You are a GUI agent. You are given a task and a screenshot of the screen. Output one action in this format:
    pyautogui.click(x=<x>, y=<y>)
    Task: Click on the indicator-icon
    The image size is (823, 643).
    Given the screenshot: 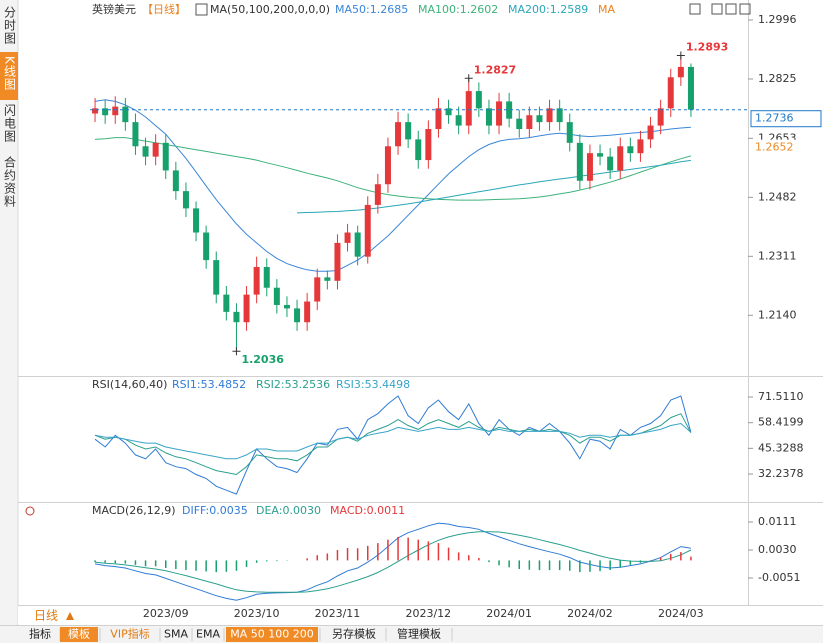 What is the action you would take?
    pyautogui.click(x=201, y=9)
    